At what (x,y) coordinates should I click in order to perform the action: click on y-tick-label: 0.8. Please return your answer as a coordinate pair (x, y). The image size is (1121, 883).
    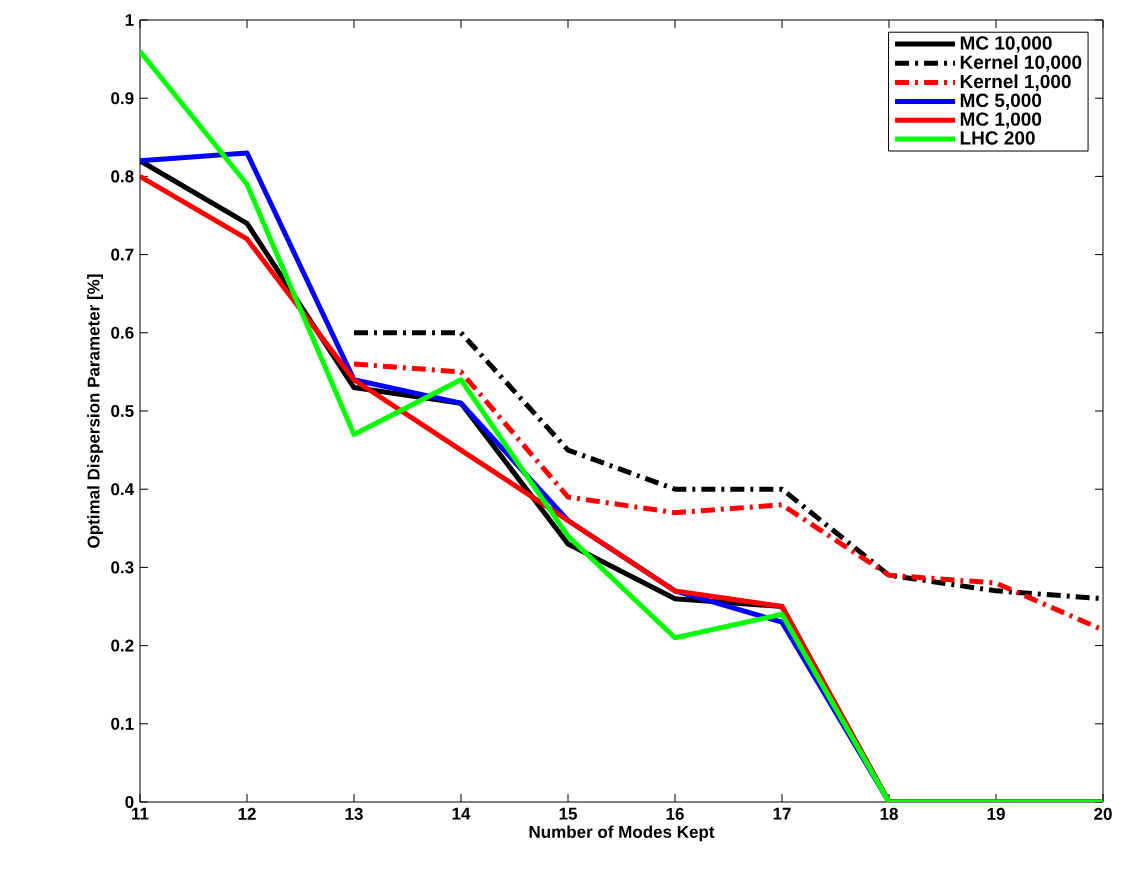
    Looking at the image, I should click on (122, 176).